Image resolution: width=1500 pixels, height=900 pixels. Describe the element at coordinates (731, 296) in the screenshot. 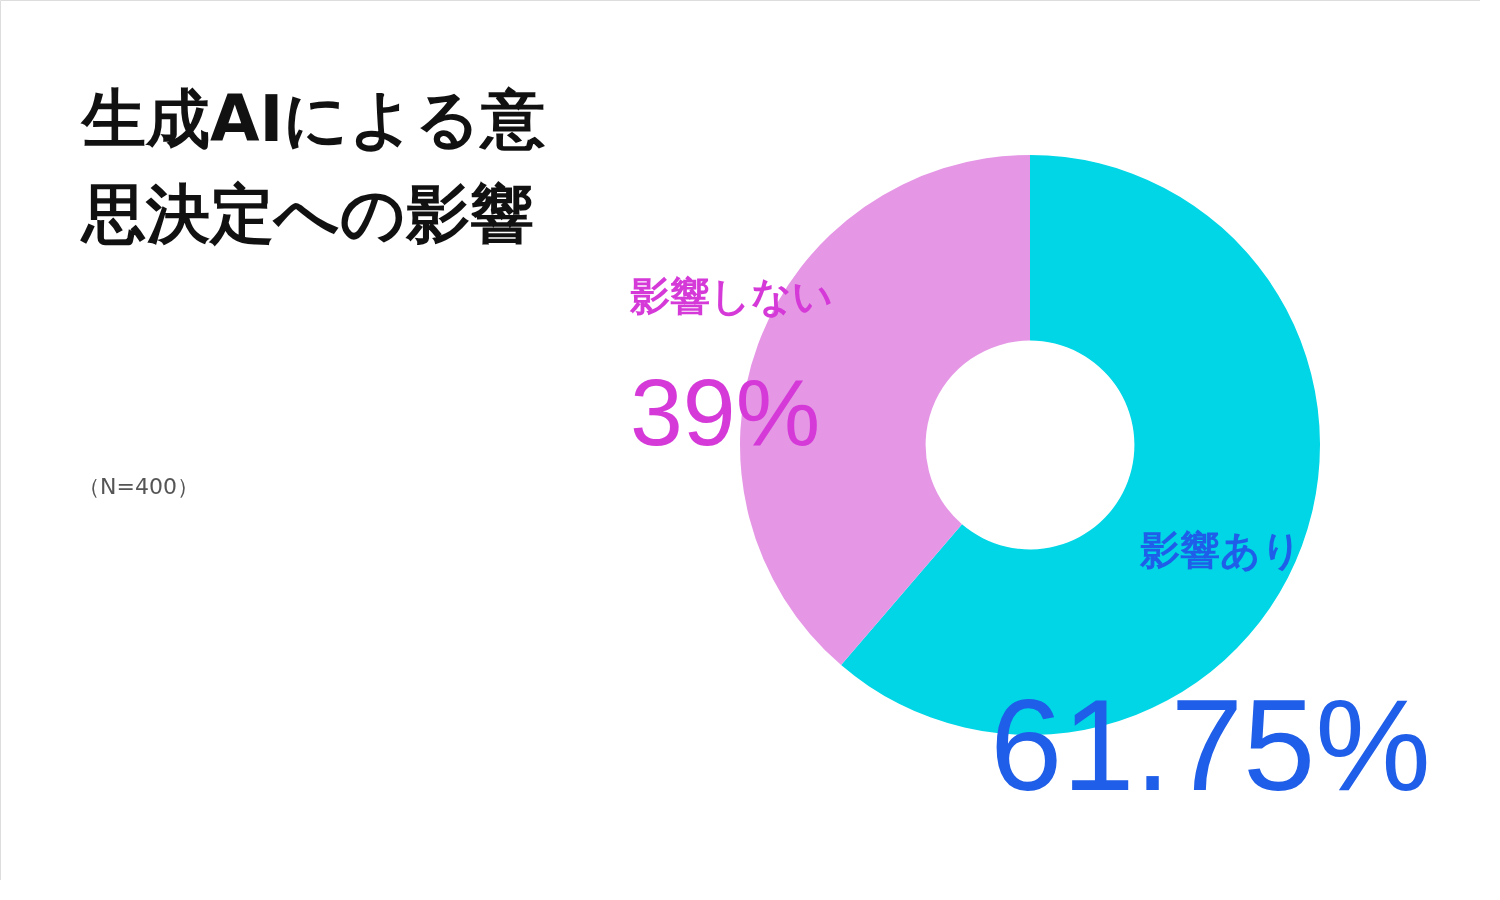

I see `slice-label: 影響しない` at that location.